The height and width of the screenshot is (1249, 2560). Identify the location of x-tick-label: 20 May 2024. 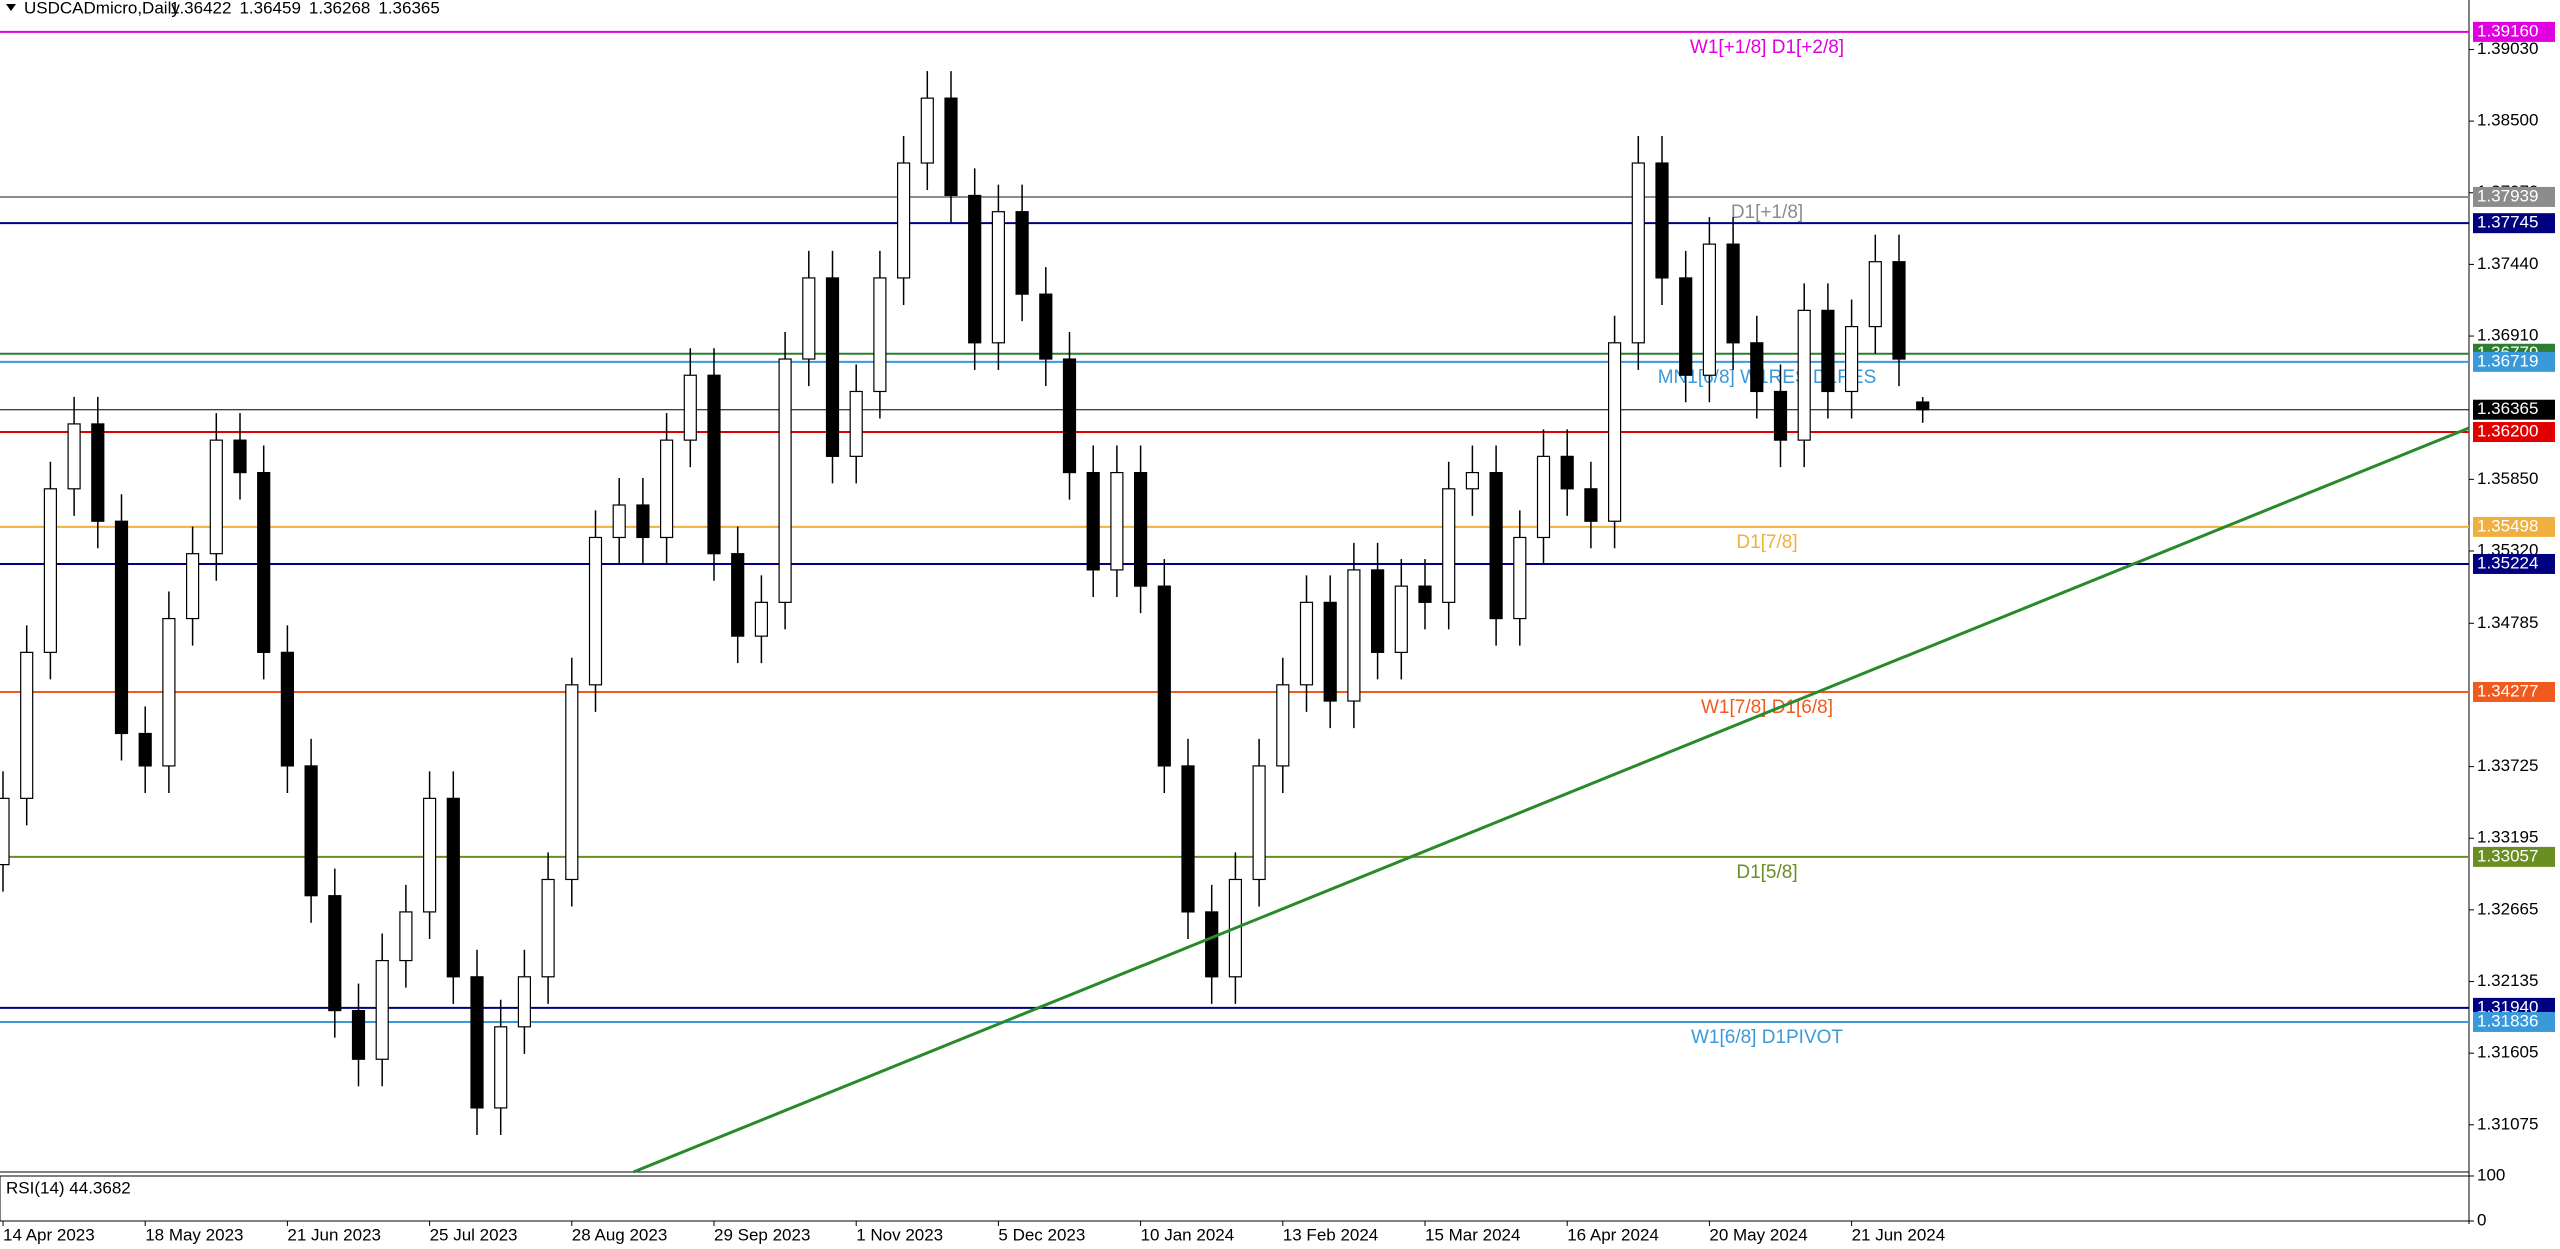
(1758, 1234).